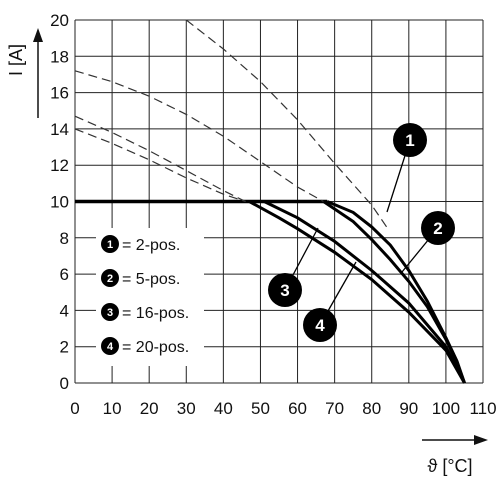 The width and height of the screenshot is (500, 500). I want to click on legend-number-2: 2, so click(110, 279).